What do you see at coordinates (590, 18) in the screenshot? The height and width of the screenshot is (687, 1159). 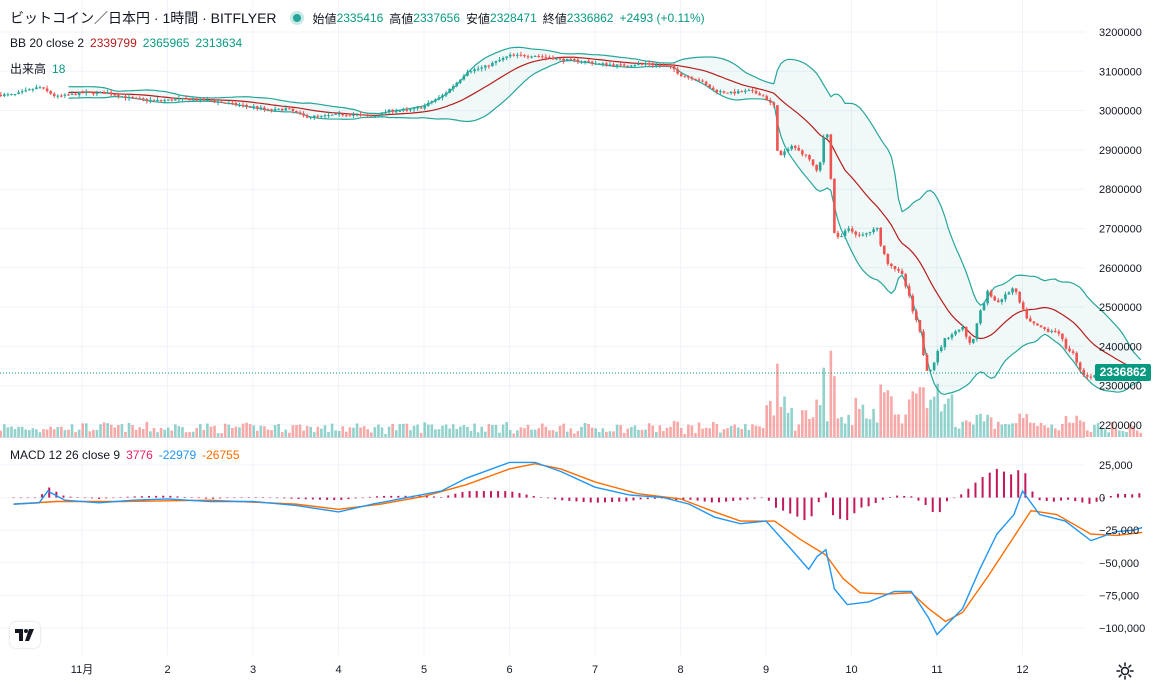 I see `close-value: 2336862` at bounding box center [590, 18].